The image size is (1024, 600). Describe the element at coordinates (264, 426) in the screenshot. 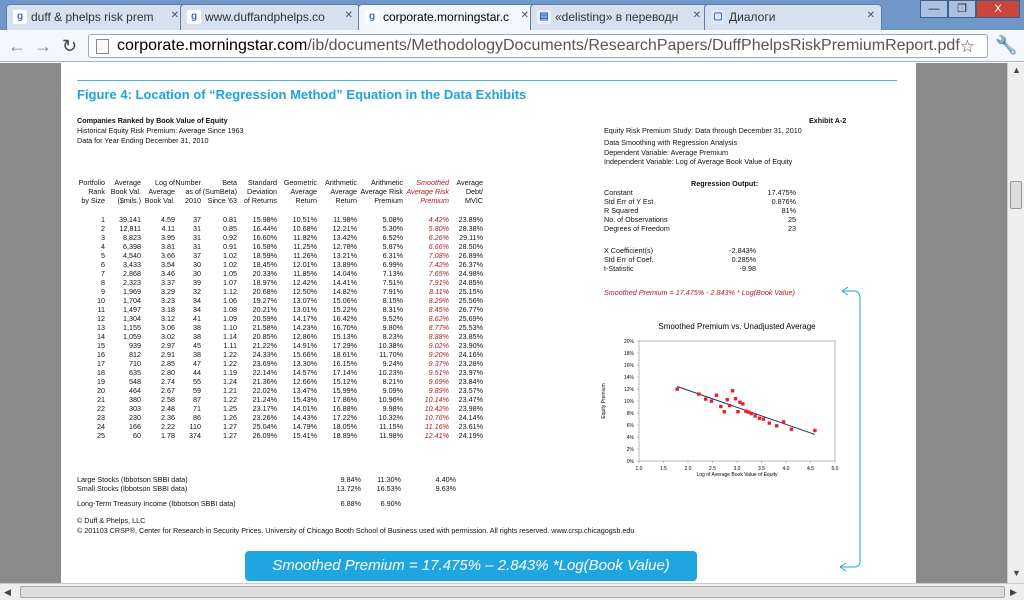

I see `table-cell: 25.04%` at that location.